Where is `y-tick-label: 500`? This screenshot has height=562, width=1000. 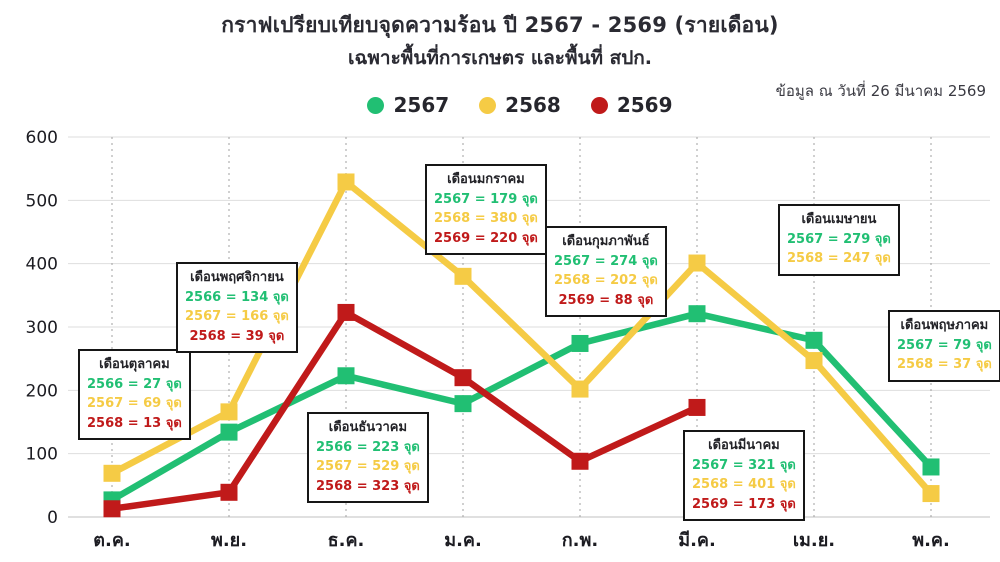 y-tick-label: 500 is located at coordinates (42, 201).